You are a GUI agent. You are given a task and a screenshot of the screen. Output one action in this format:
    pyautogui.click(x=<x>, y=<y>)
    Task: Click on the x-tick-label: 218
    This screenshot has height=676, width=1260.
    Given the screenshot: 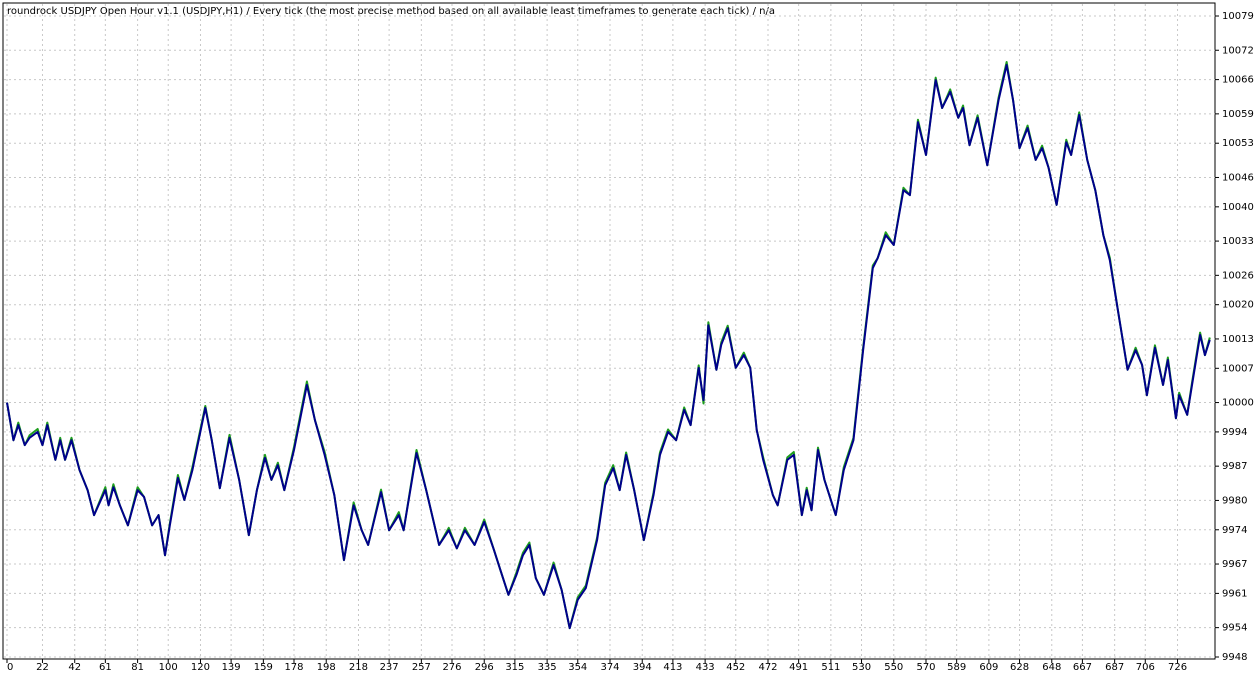 What is the action you would take?
    pyautogui.click(x=358, y=667)
    